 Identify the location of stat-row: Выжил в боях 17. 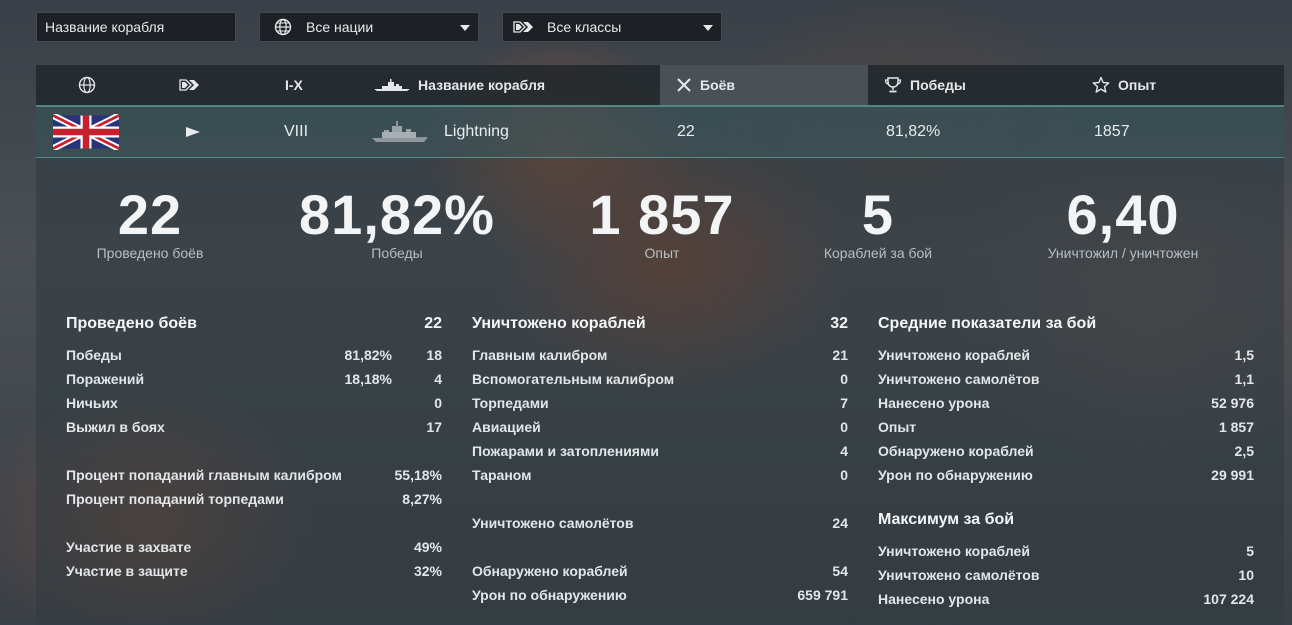
(254, 427).